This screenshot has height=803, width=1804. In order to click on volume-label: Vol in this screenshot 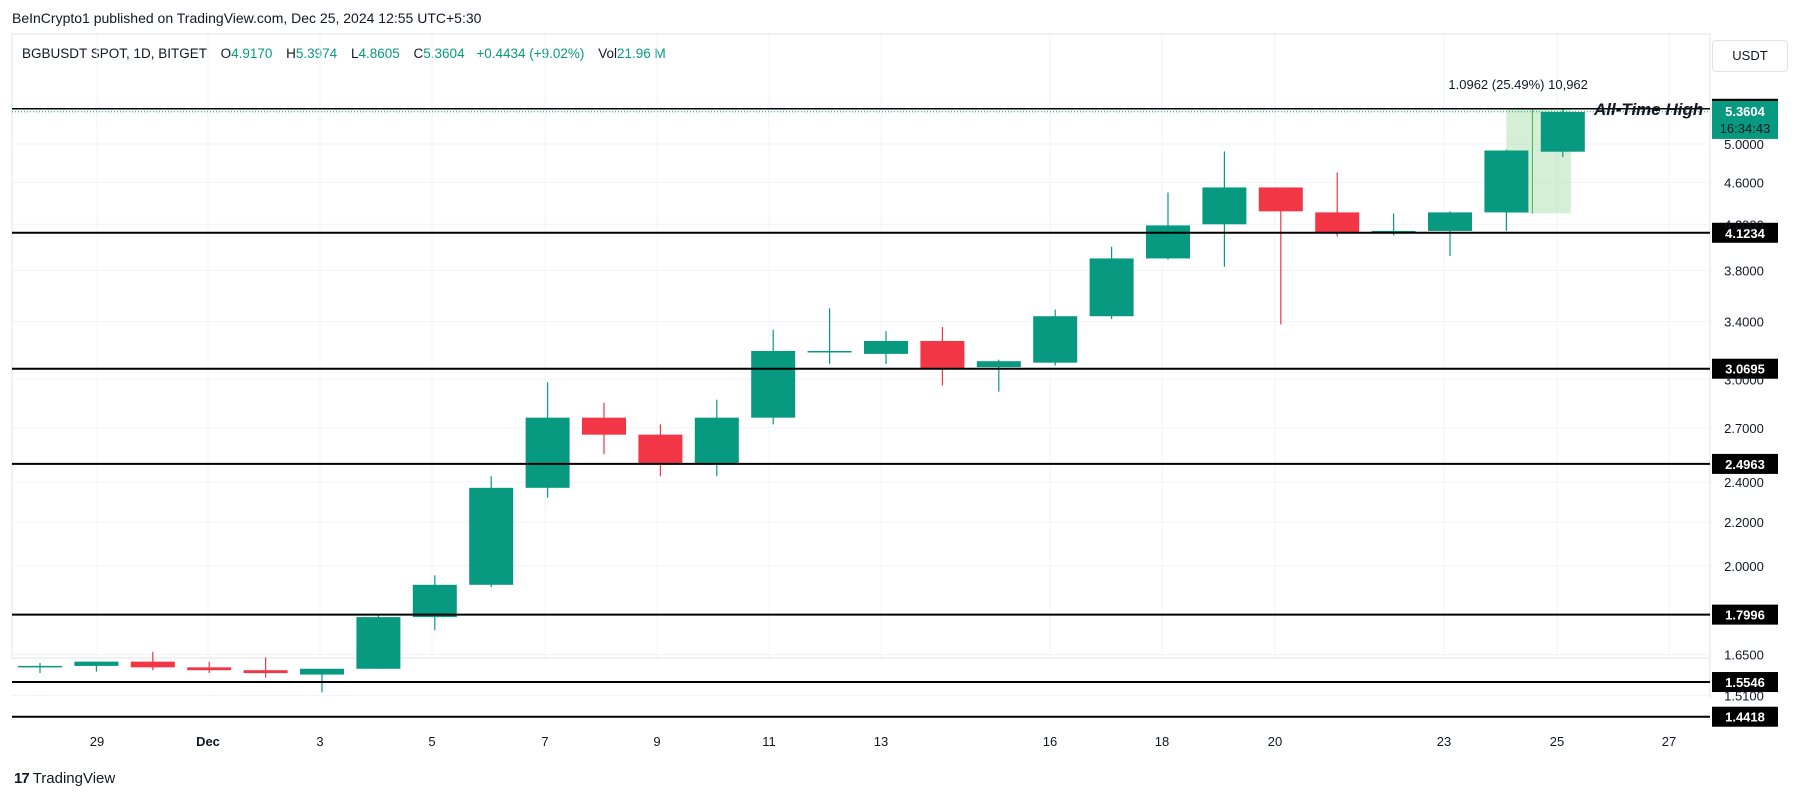, I will do `click(607, 53)`.